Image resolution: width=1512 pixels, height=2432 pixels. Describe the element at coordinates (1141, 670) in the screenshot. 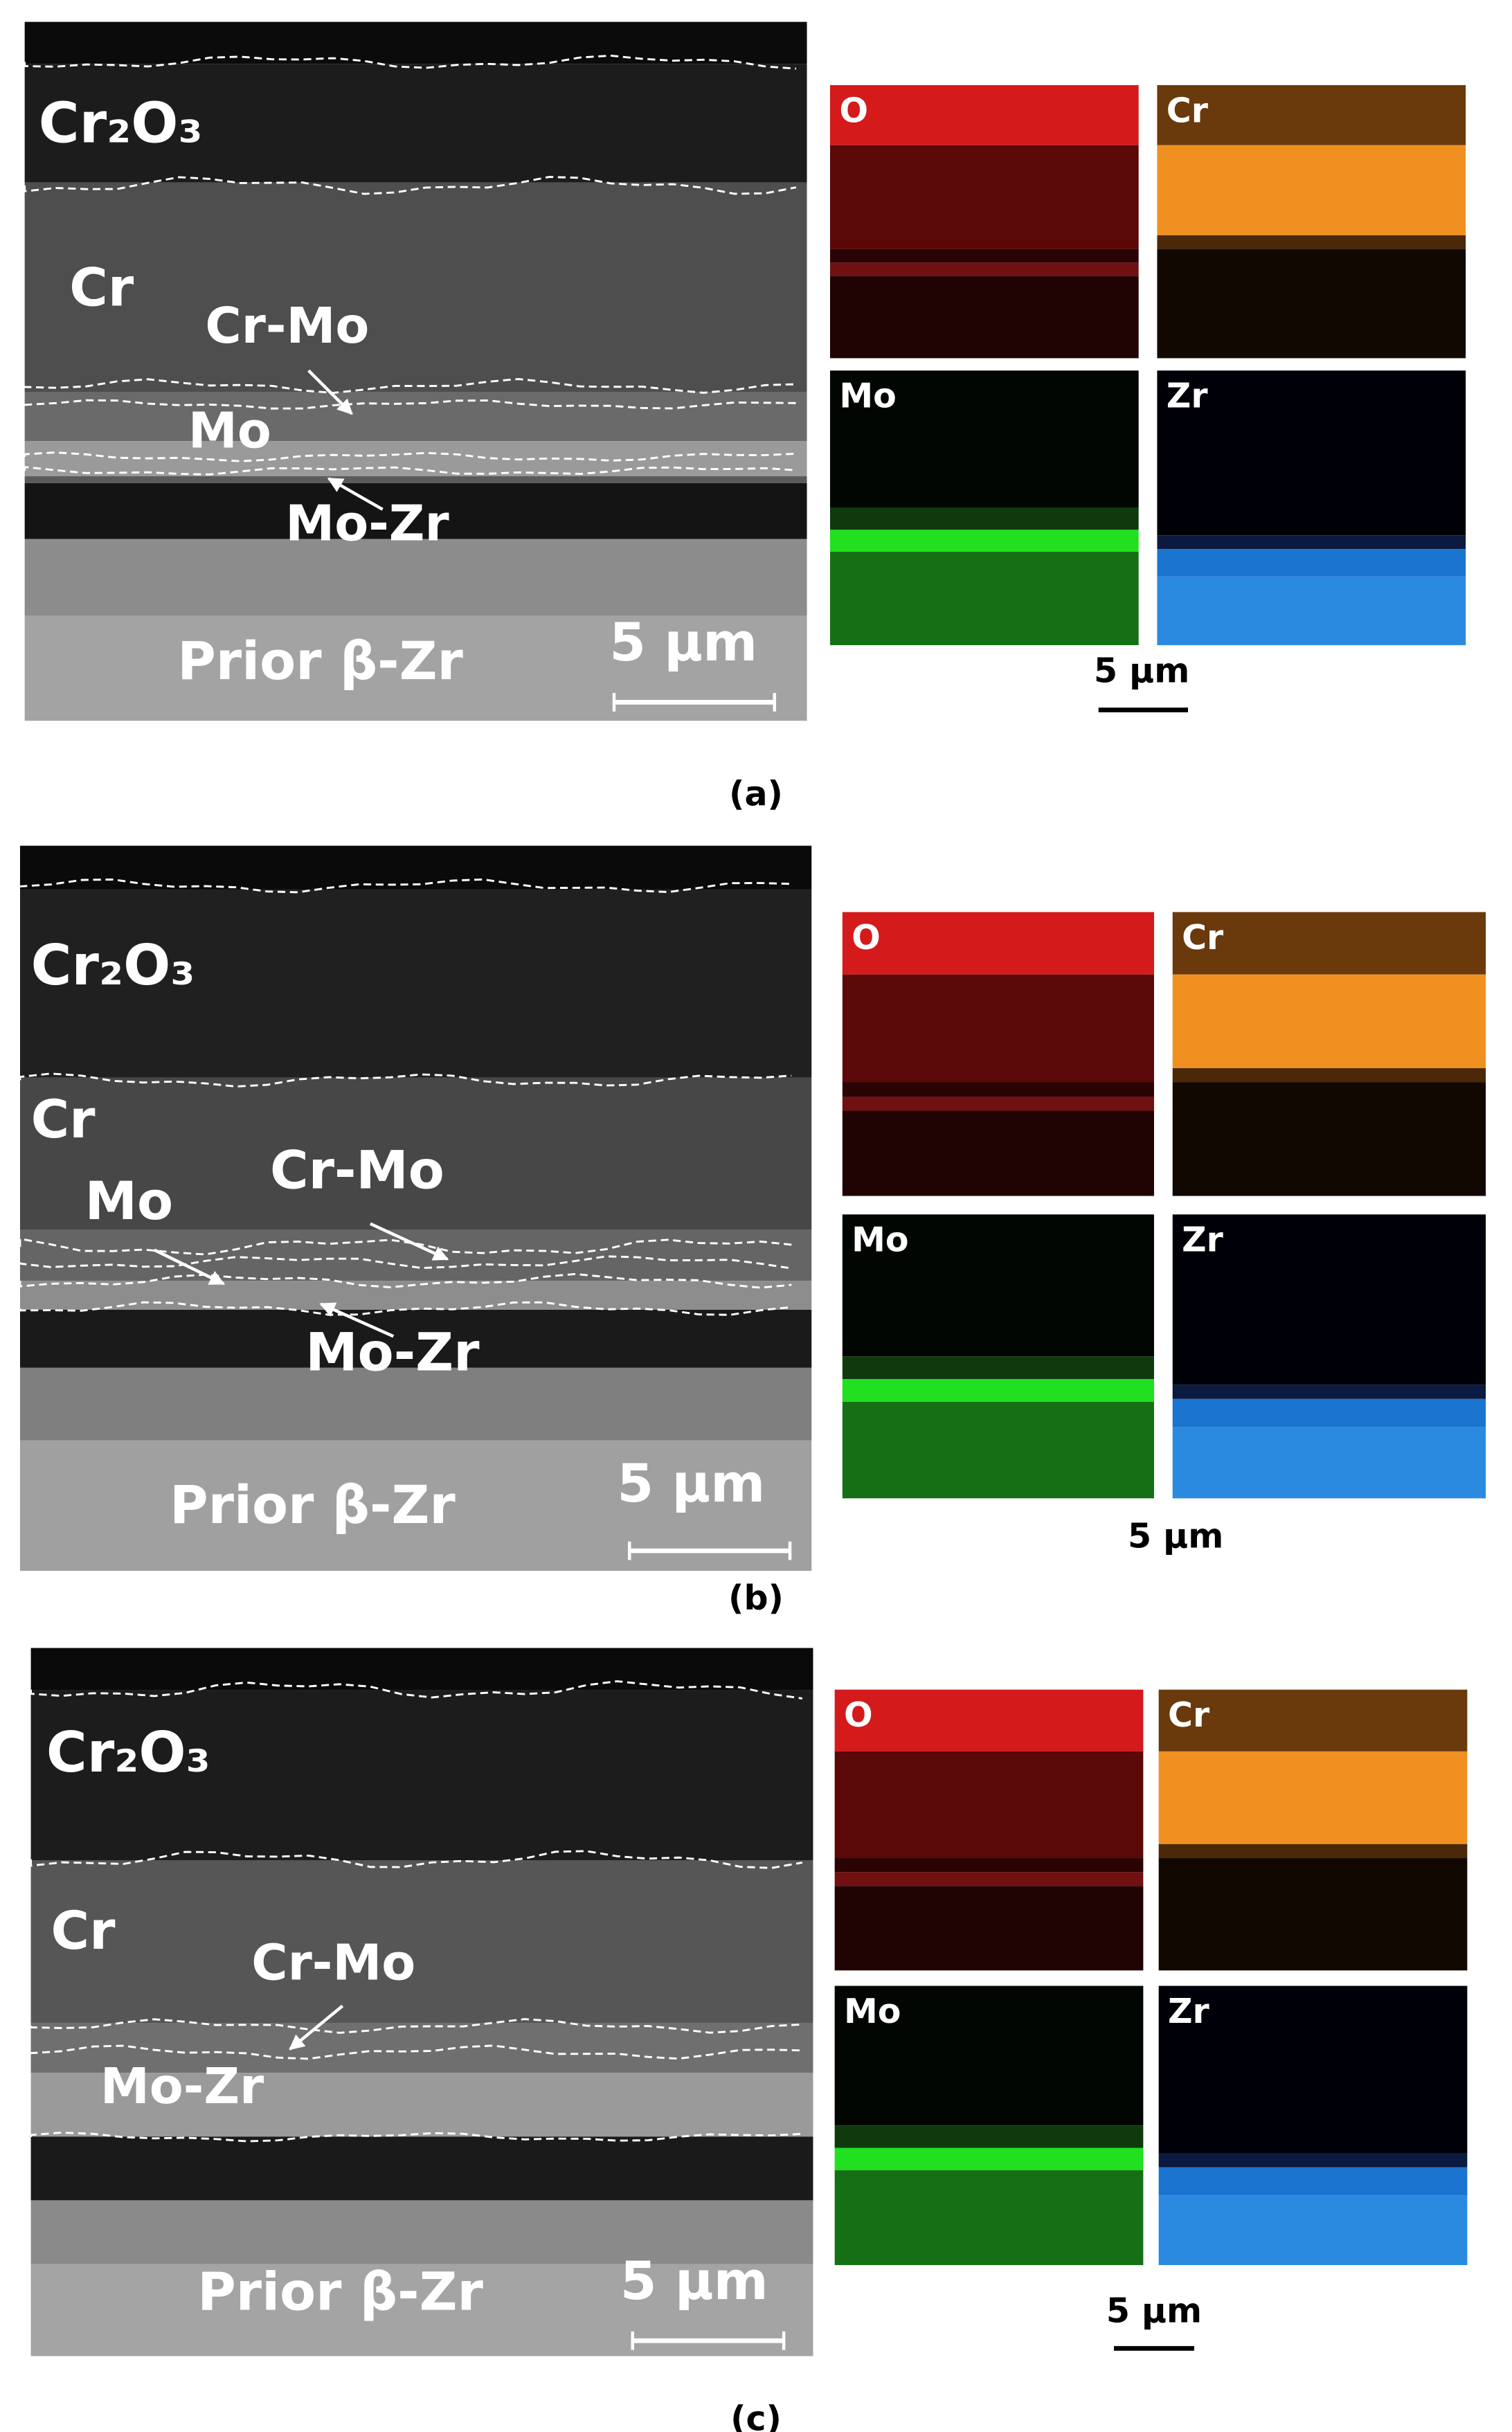

I see `map-scale-label: 5 µm` at that location.